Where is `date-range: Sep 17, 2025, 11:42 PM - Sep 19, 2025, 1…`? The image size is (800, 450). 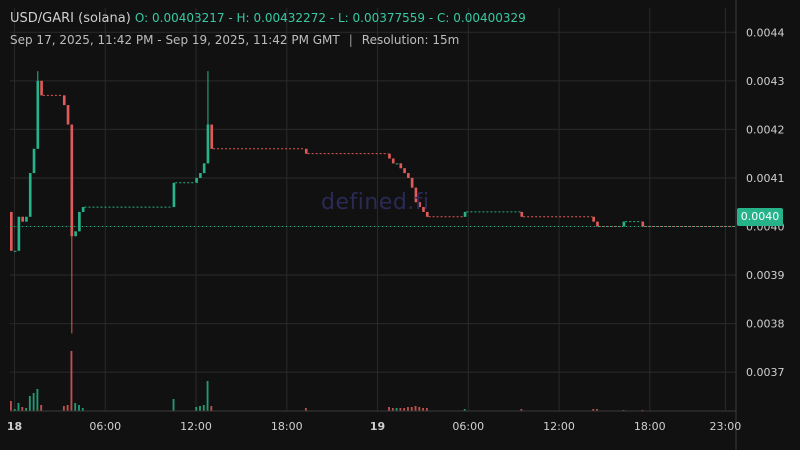 date-range: Sep 17, 2025, 11:42 PM - Sep 19, 2025, 1… is located at coordinates (175, 40).